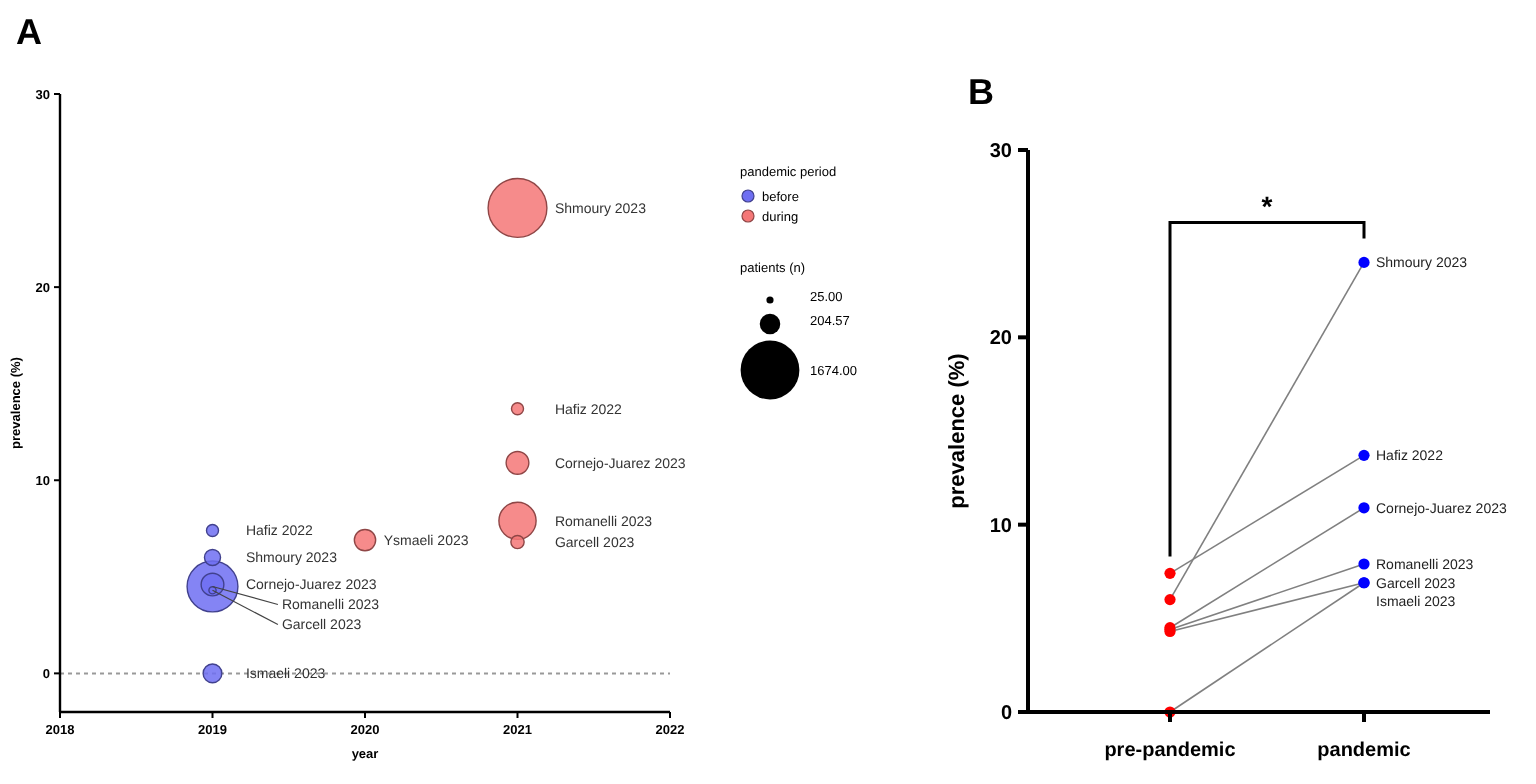 The height and width of the screenshot is (784, 1536). What do you see at coordinates (1006, 714) in the screenshot?
I see `y-tick-label: 0` at bounding box center [1006, 714].